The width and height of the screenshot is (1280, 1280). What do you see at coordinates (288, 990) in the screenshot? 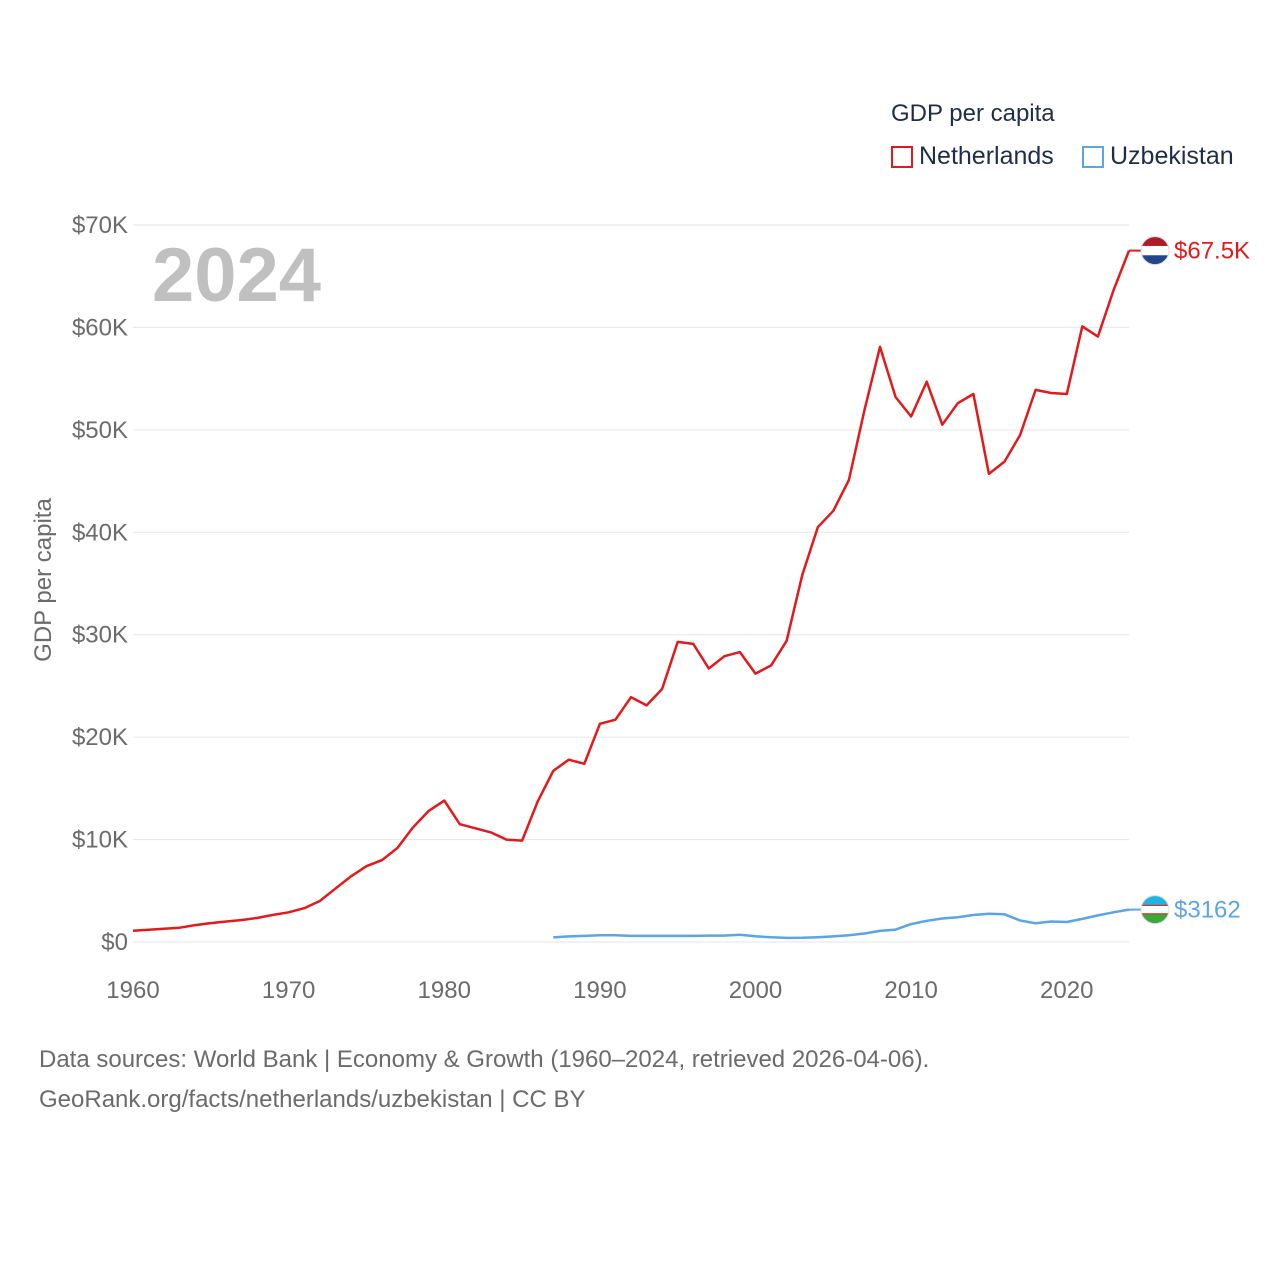
I see `x-tick-label: 1970` at bounding box center [288, 990].